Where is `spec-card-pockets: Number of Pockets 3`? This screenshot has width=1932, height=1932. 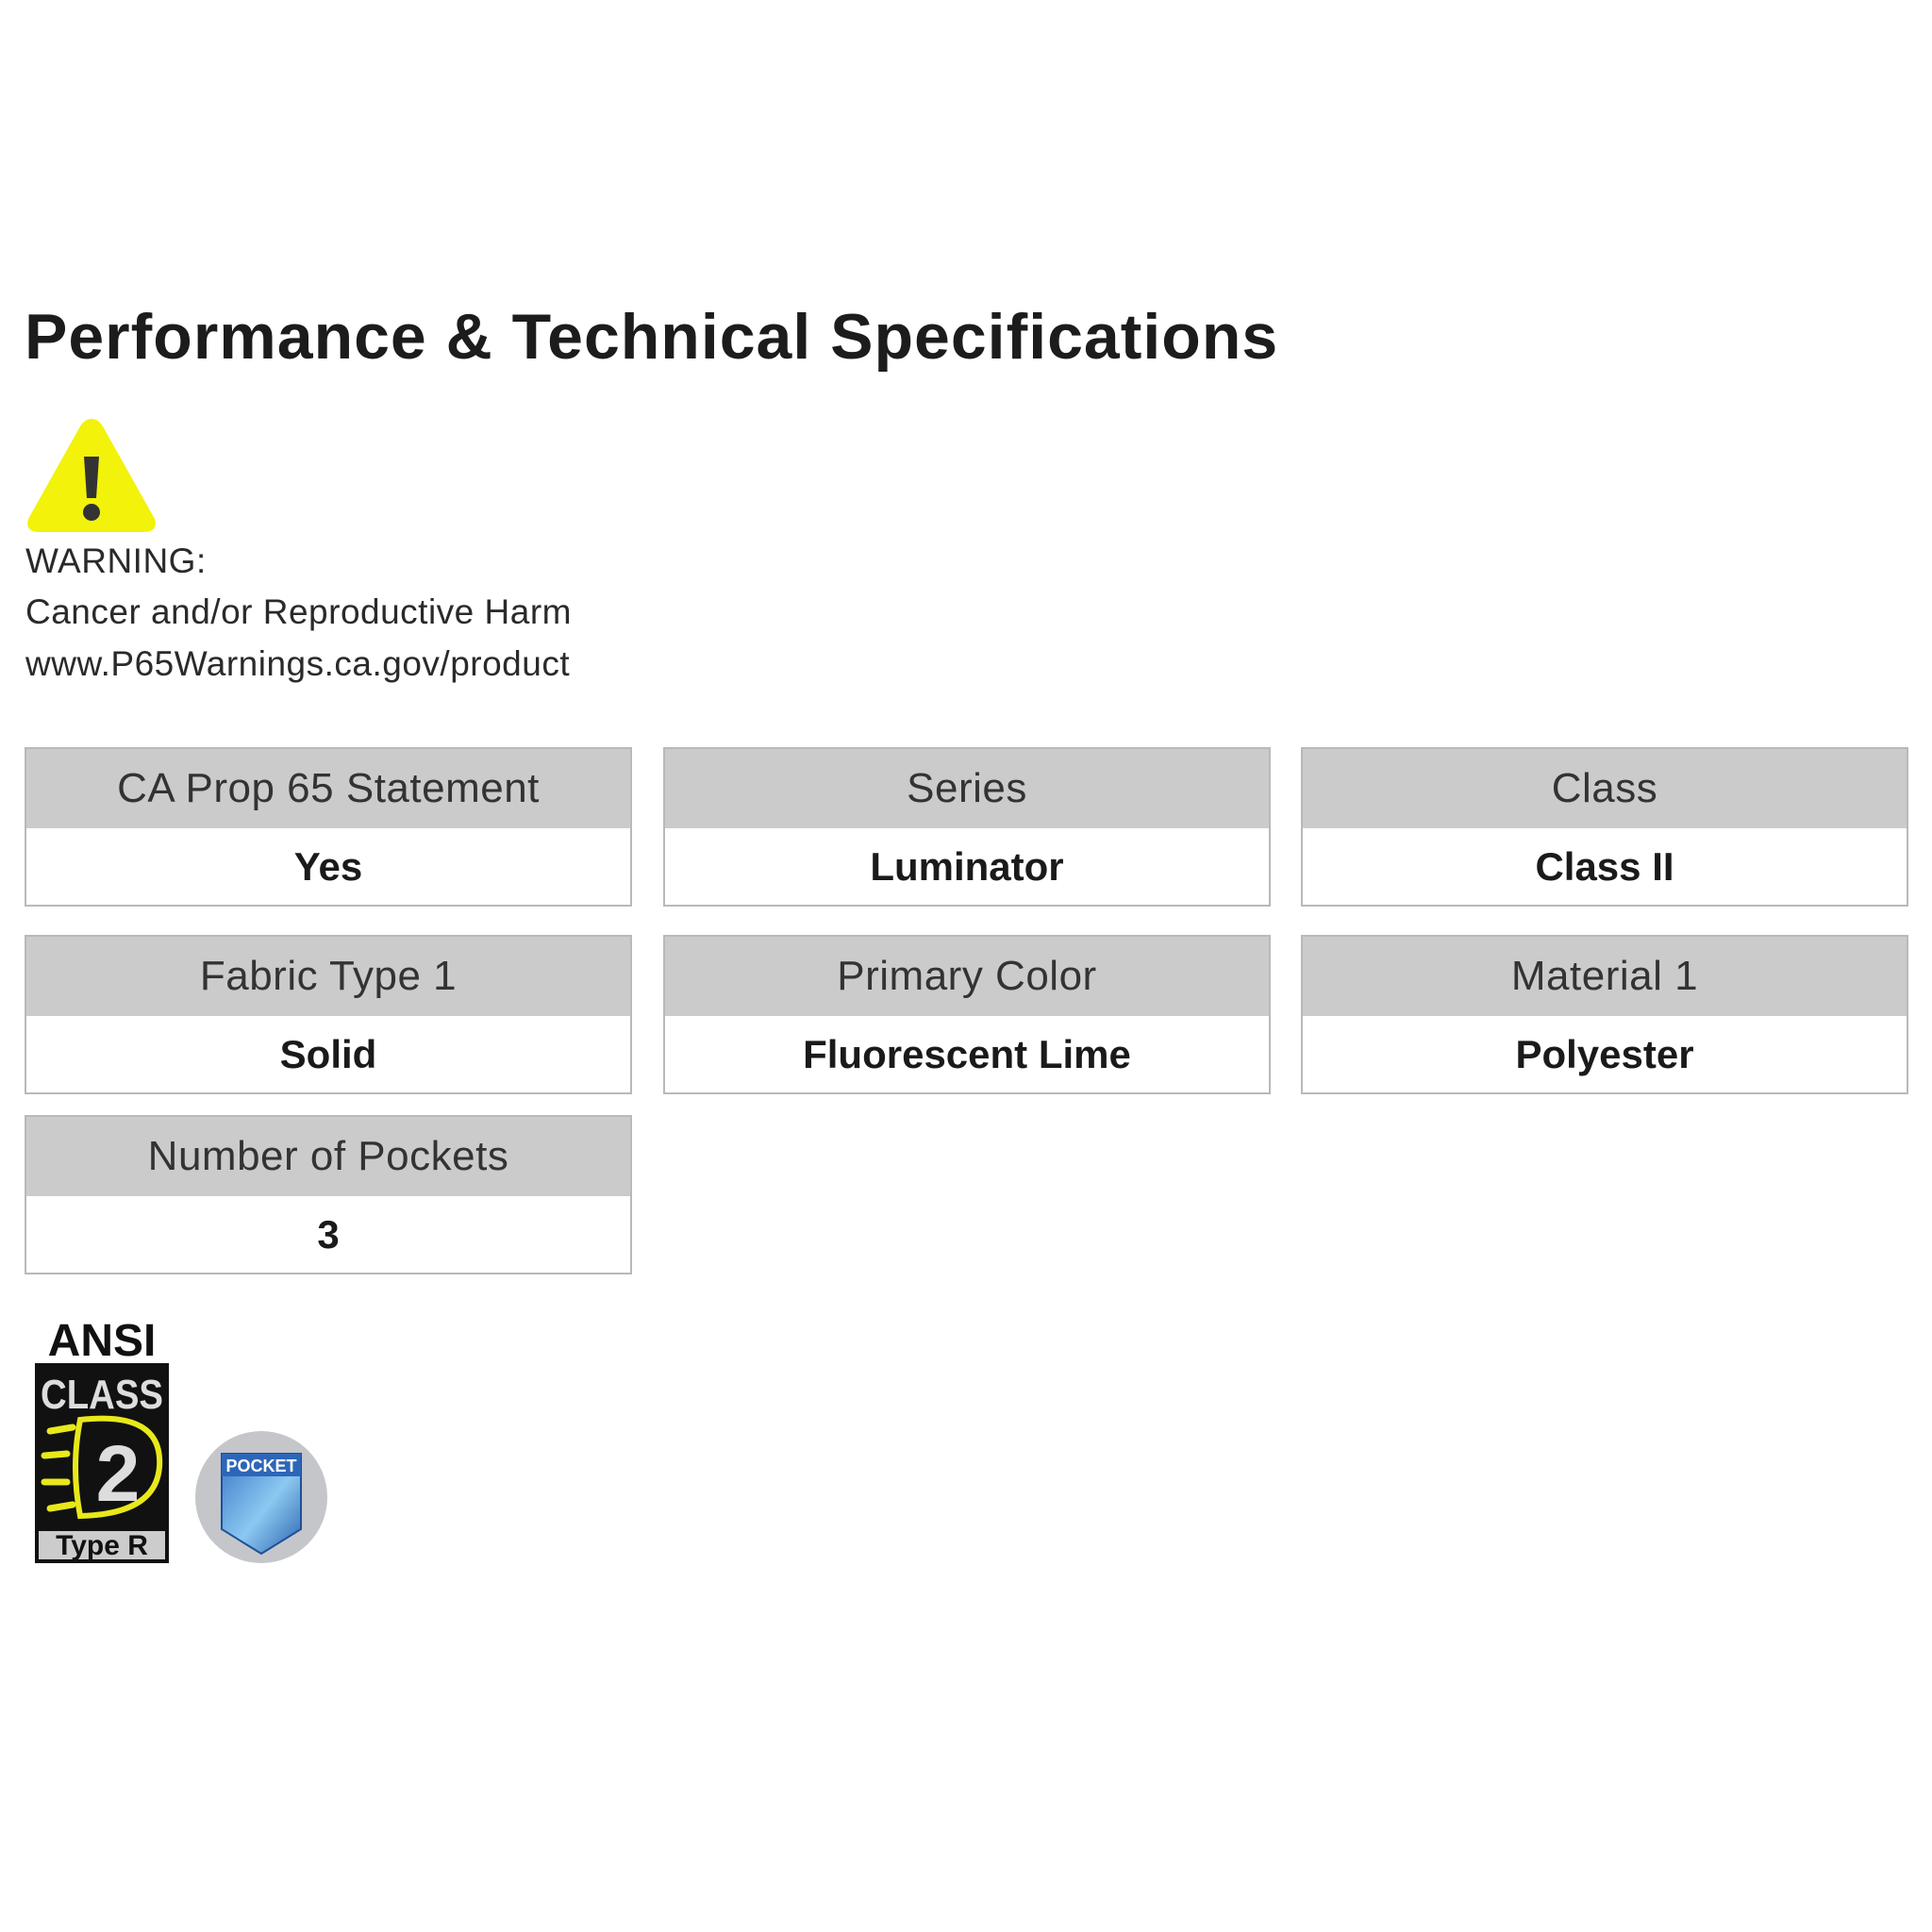 spec-card-pockets: Number of Pockets 3 is located at coordinates (328, 1194).